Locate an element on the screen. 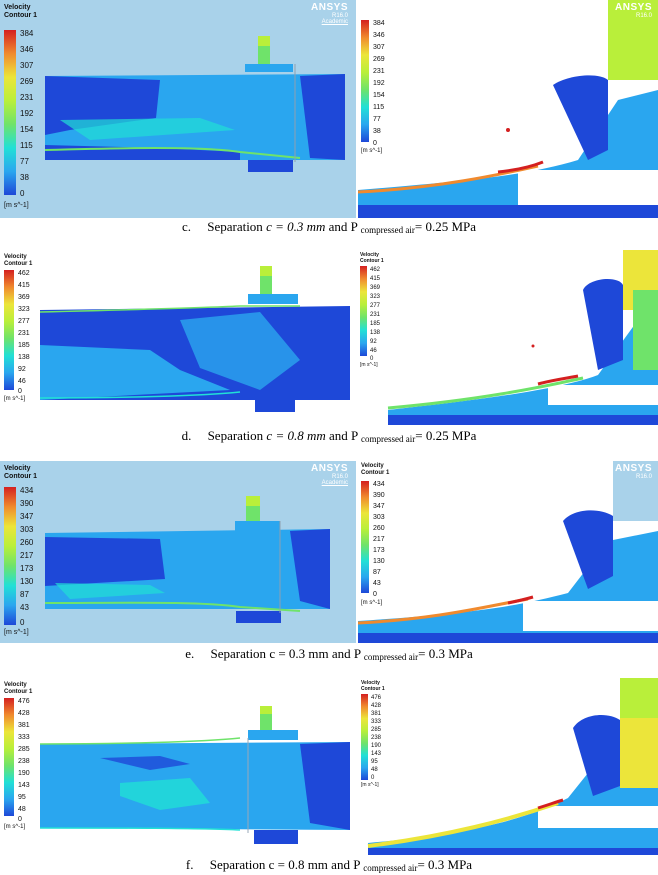 This screenshot has height=875, width=658. legend-tick: 38 is located at coordinates (24, 177).